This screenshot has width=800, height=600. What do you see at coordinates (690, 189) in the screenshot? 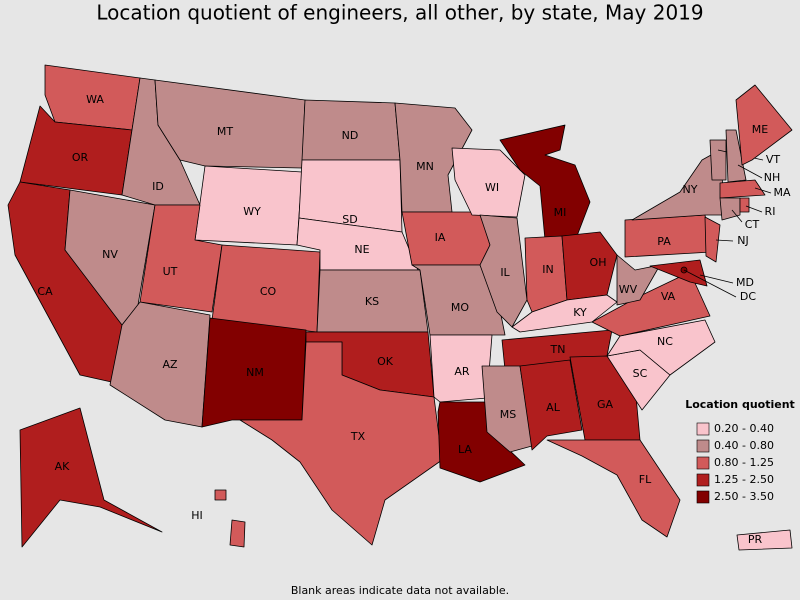
I see `state-label: NY` at bounding box center [690, 189].